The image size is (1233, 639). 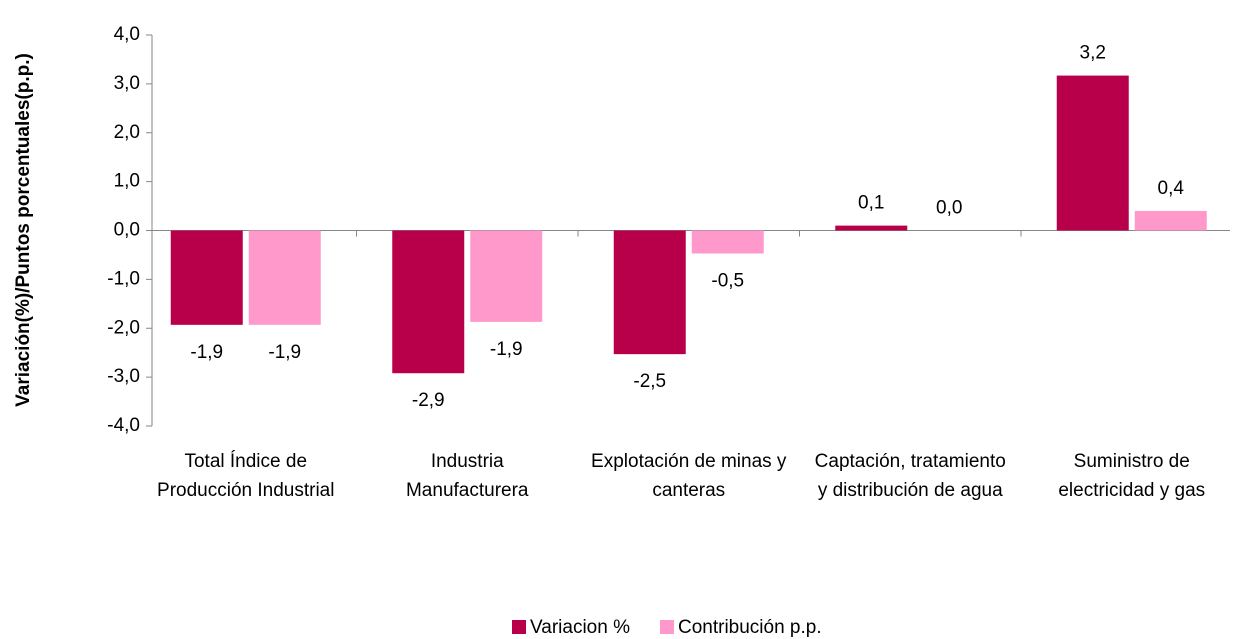 I want to click on y-tick-label: -1,0, so click(x=123, y=278).